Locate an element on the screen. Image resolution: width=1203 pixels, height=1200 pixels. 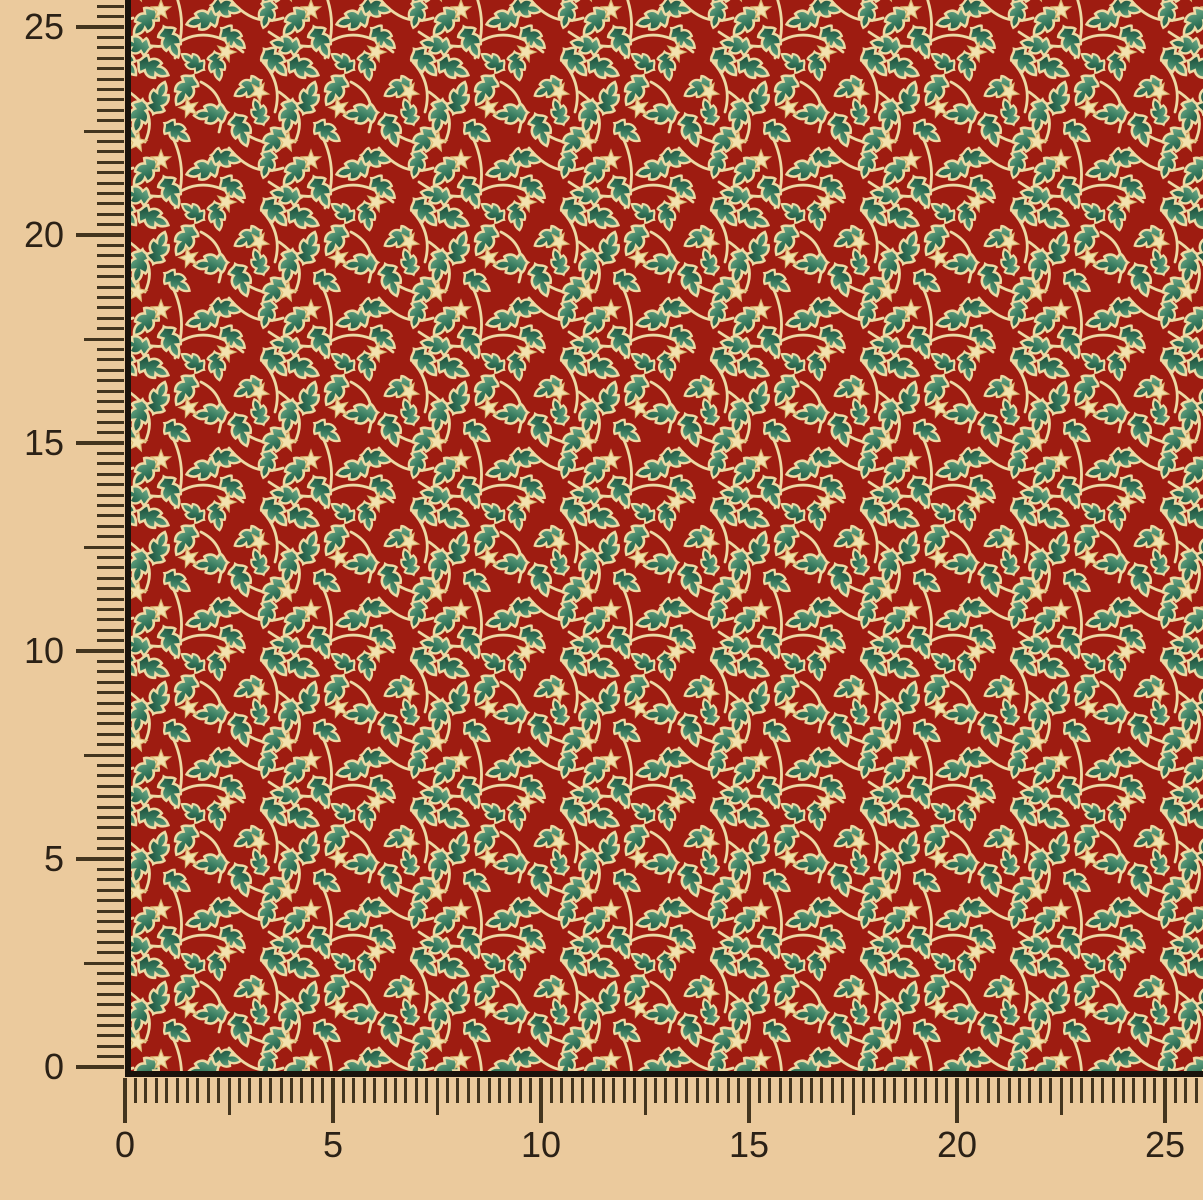
bottom-ruler-label: 0 is located at coordinates (125, 1144).